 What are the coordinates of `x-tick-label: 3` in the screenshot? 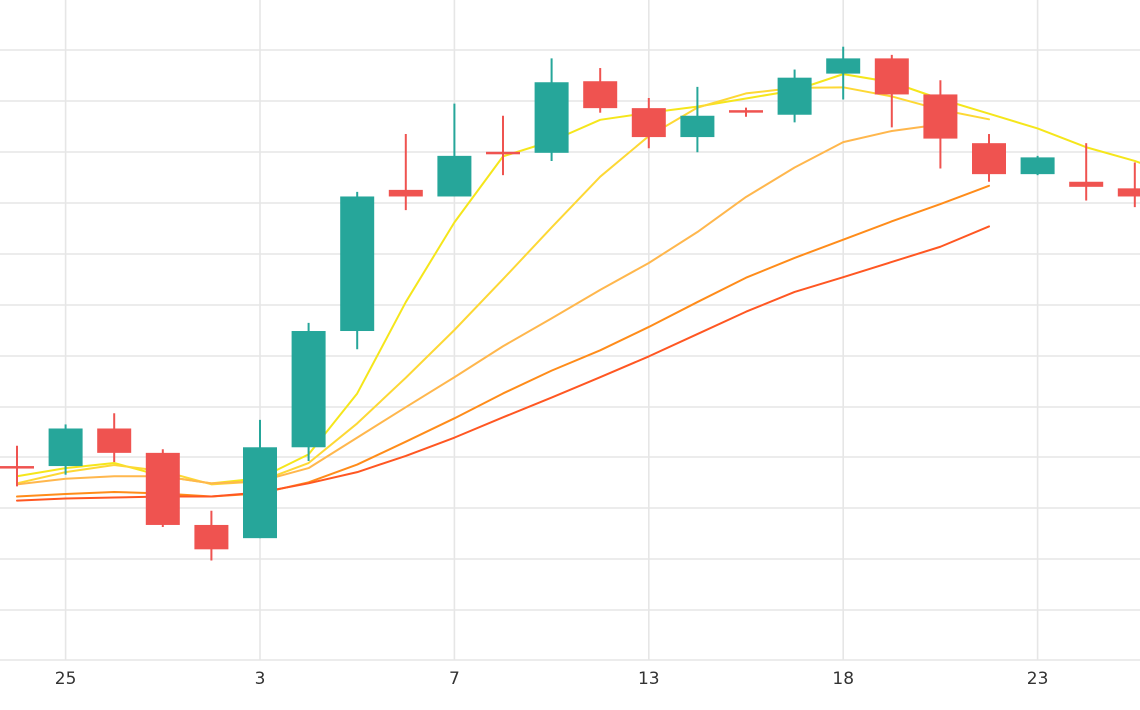 It's located at (260, 679).